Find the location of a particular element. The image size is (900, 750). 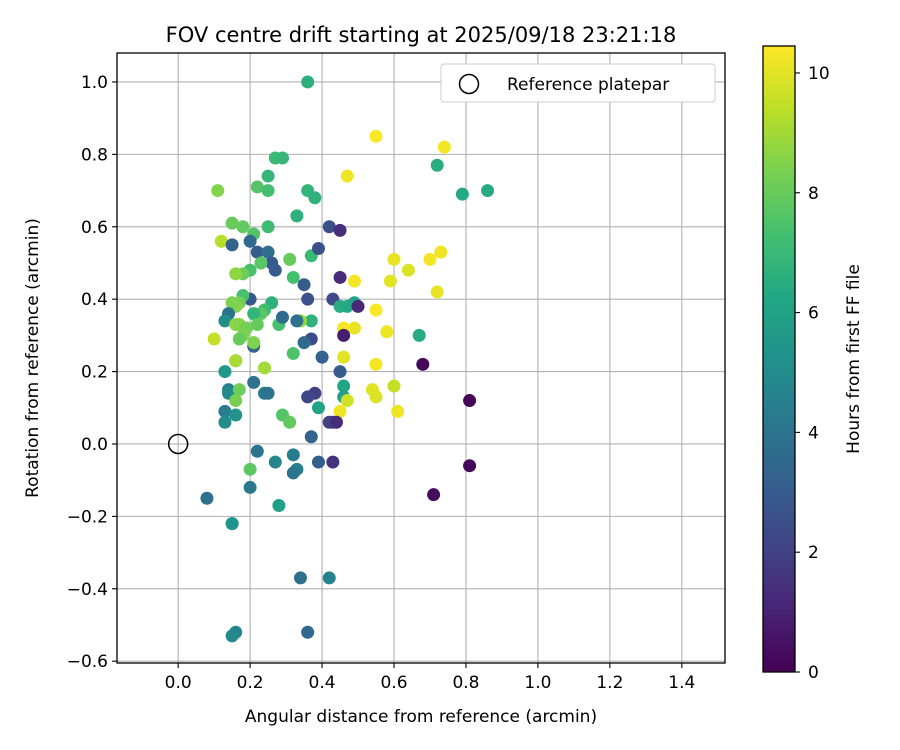

y-tick-label: 0.2 is located at coordinates (94, 373).